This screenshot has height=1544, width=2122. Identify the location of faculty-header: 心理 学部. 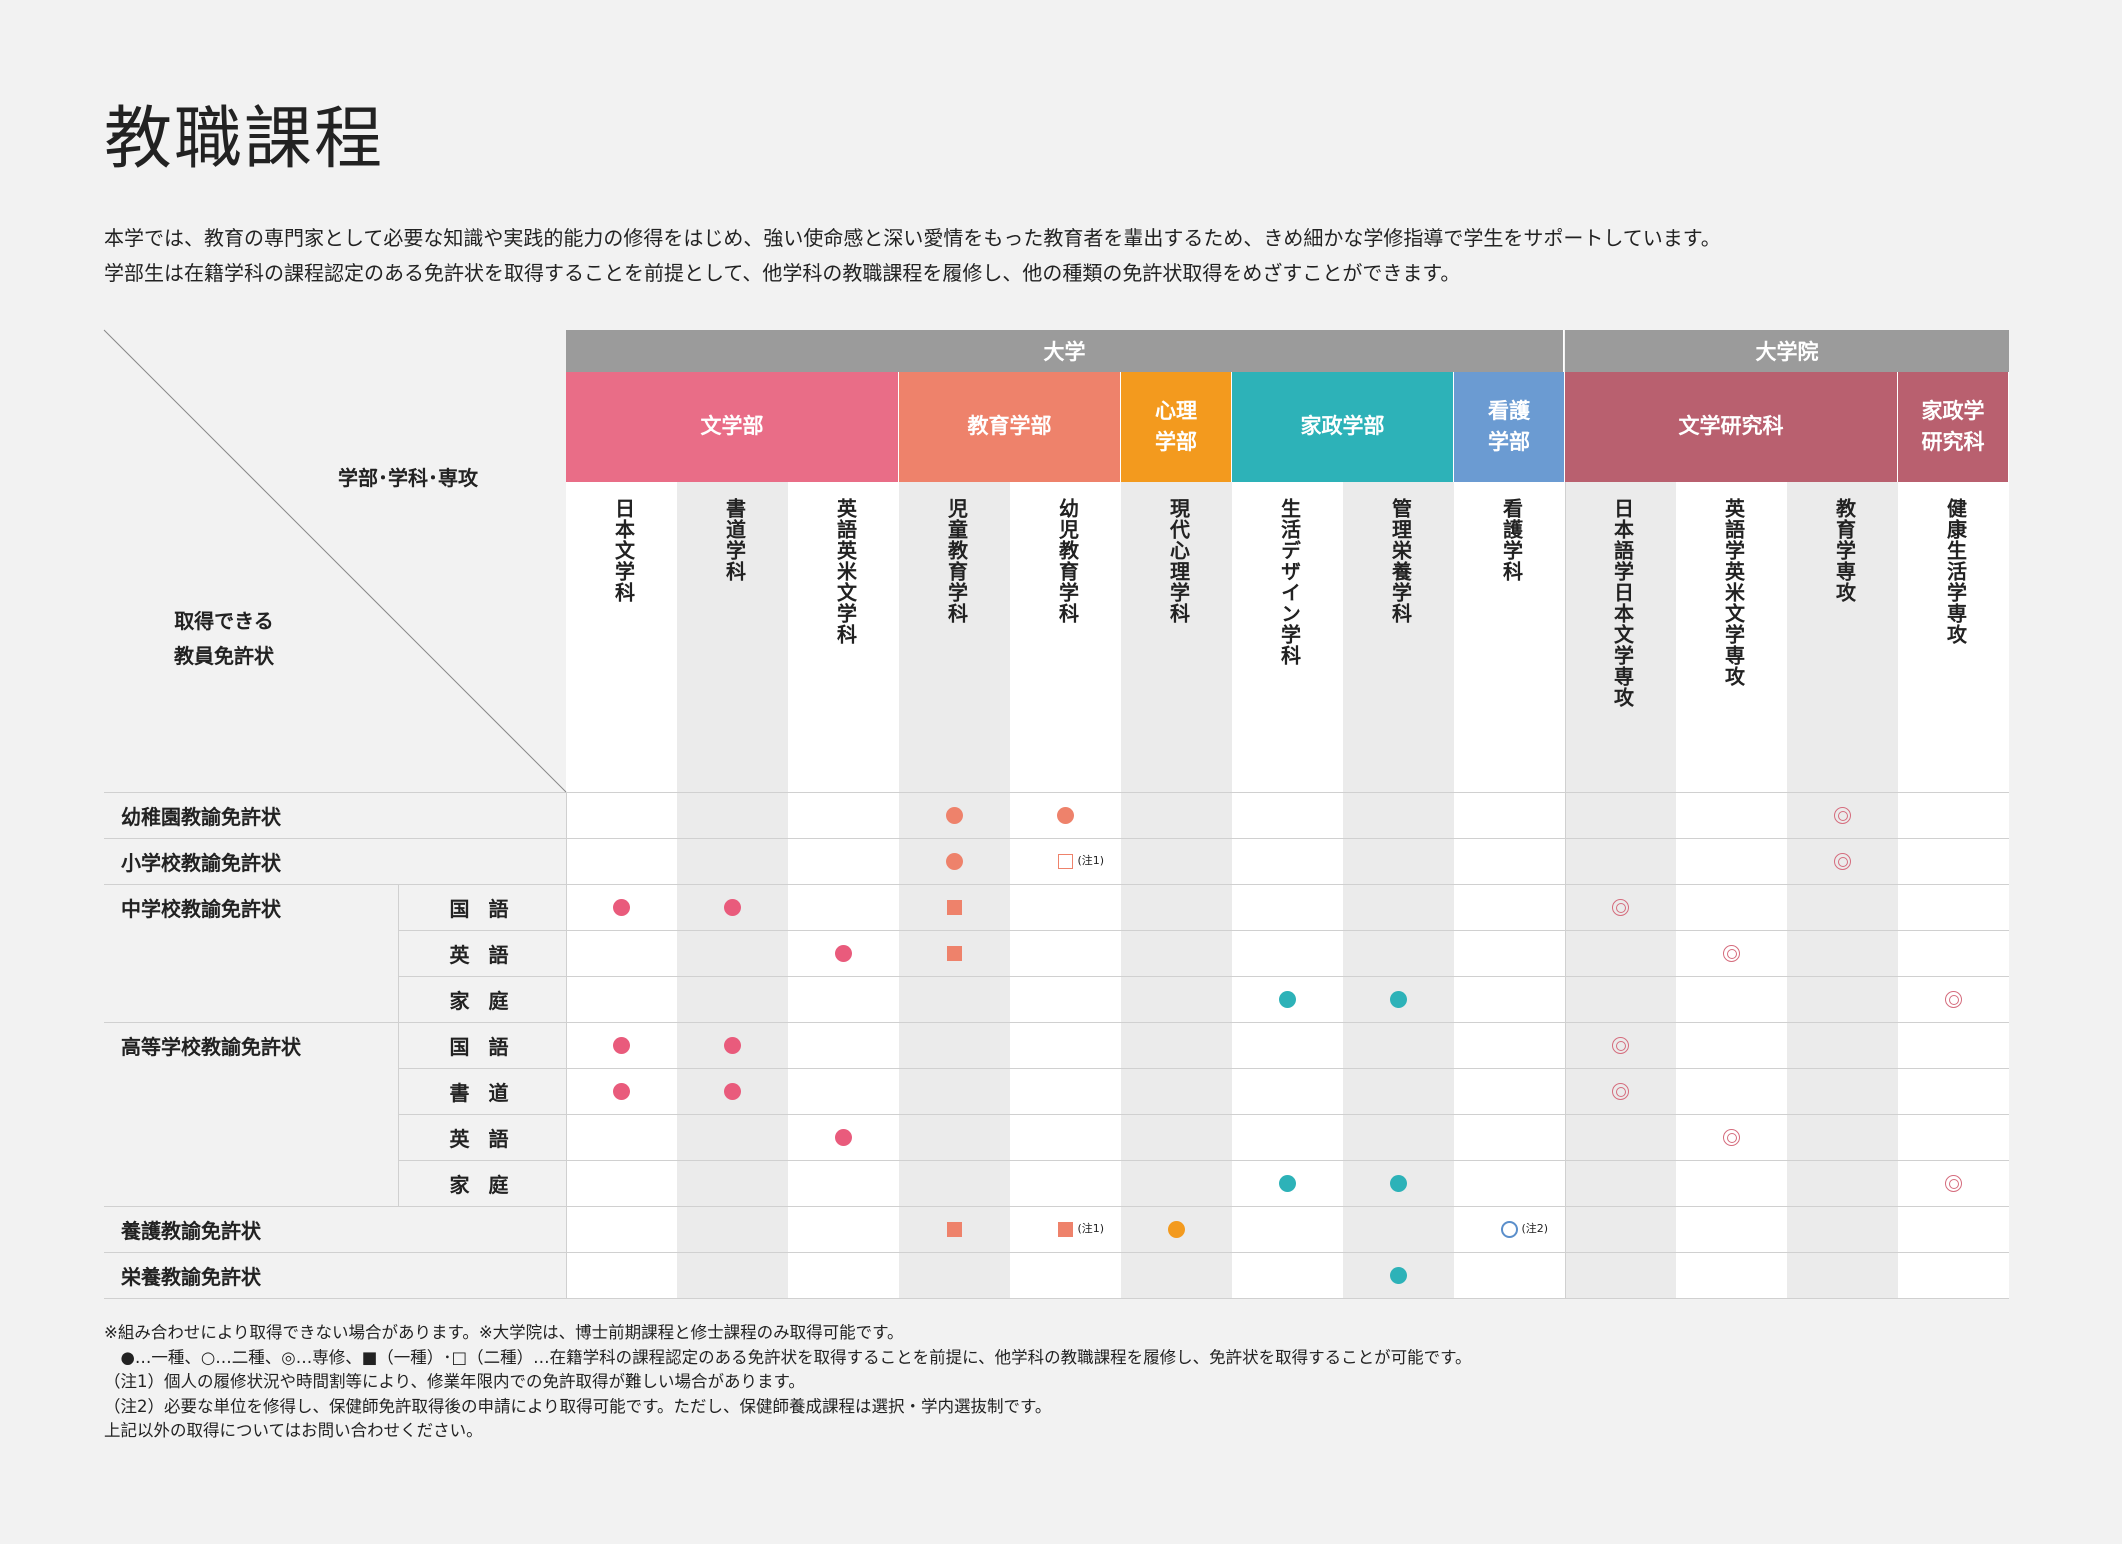
(1176, 427).